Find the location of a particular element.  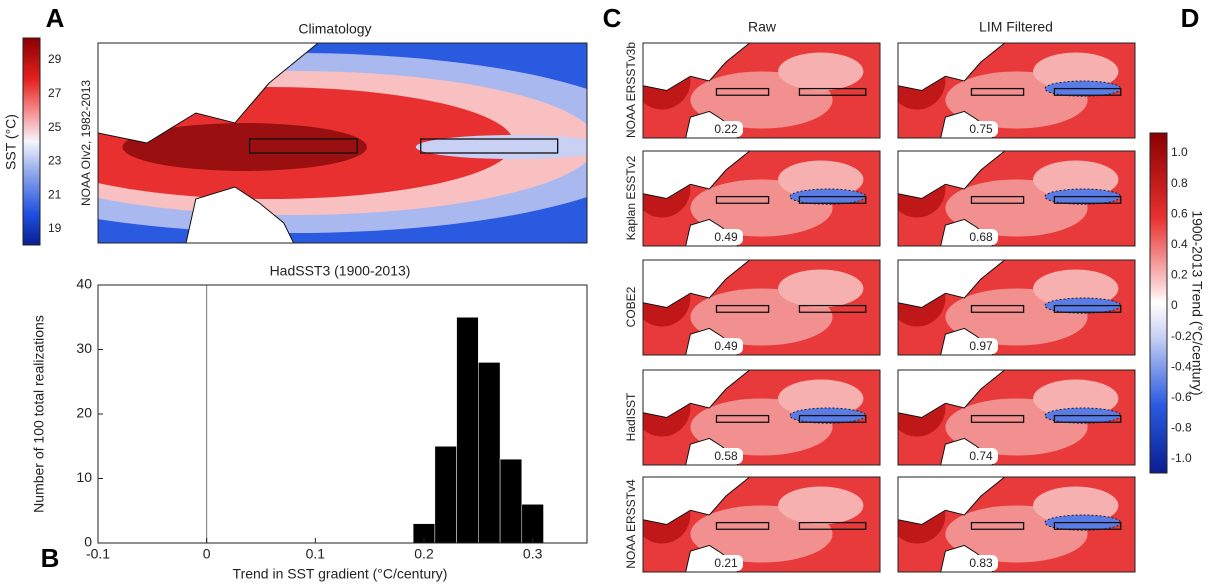

colorbar-tick-label: 19 is located at coordinates (55, 228).